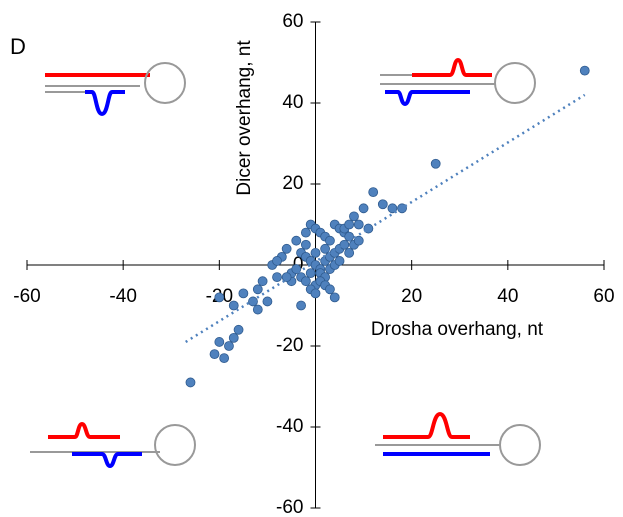 The height and width of the screenshot is (517, 623). What do you see at coordinates (298, 264) in the screenshot?
I see `y-tick-label: 0` at bounding box center [298, 264].